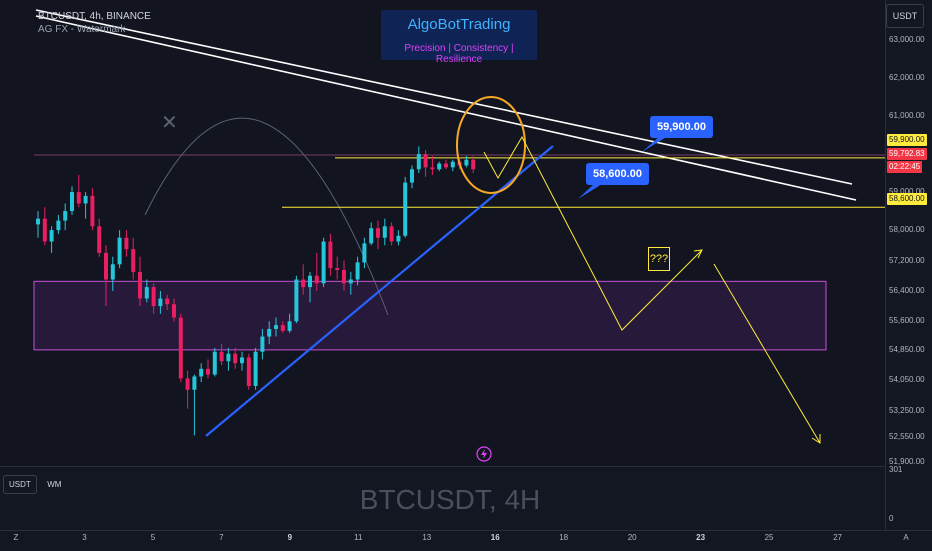 The height and width of the screenshot is (551, 932). What do you see at coordinates (266, 216) in the screenshot?
I see `arc-guide` at bounding box center [266, 216].